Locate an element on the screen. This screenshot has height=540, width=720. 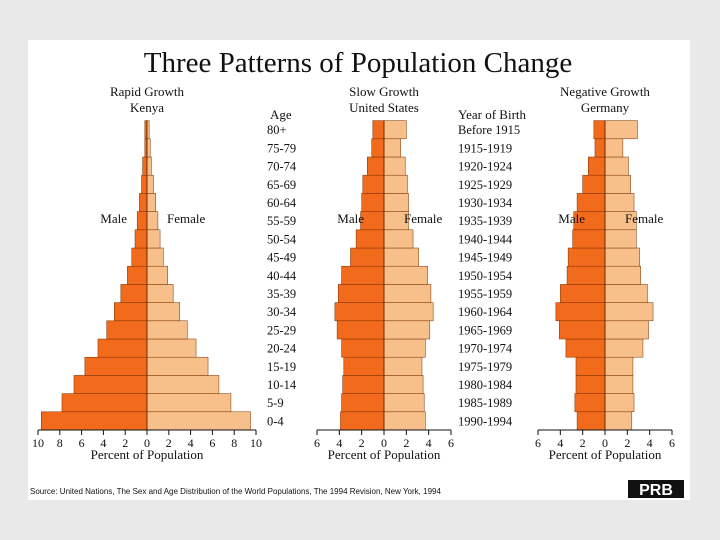
age-label-20-24: 20-24 is located at coordinates (282, 349).